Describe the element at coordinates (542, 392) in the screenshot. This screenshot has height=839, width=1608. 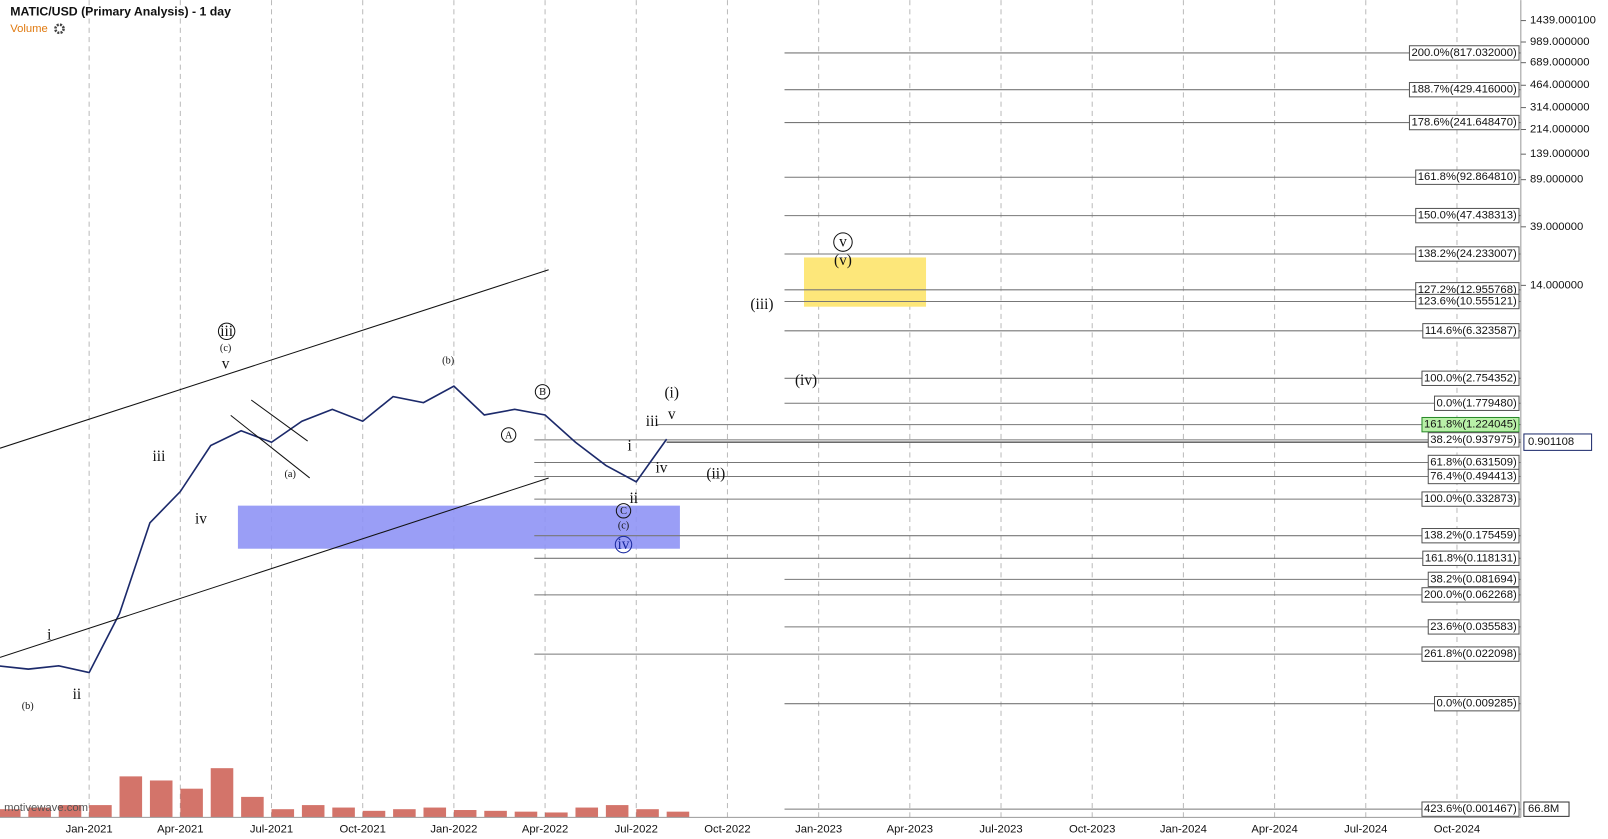
I see `wave-label: B` at that location.